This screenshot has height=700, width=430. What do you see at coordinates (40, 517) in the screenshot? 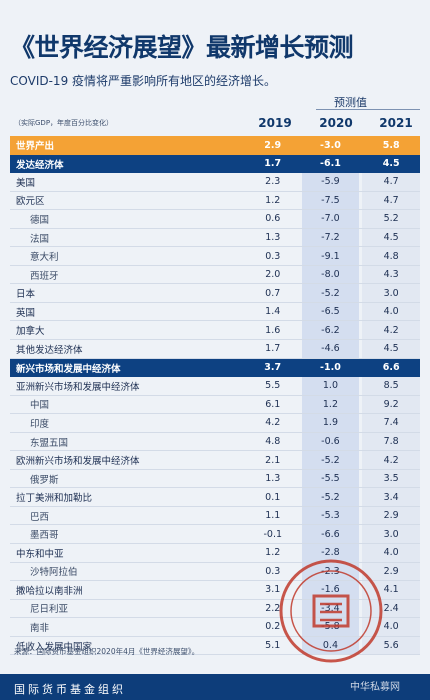
I see `row-label: 巴西` at bounding box center [40, 517].